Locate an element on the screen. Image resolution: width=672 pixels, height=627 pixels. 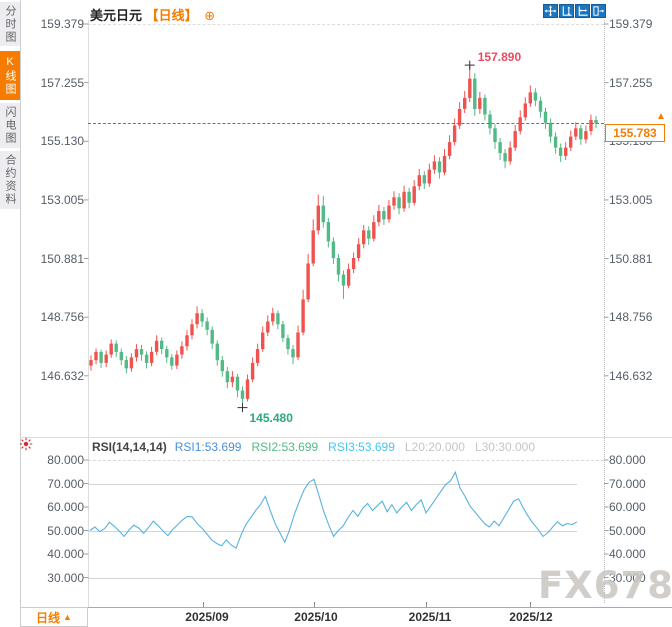
sidebar-item-label: K线图 is located at coordinates (10, 75).